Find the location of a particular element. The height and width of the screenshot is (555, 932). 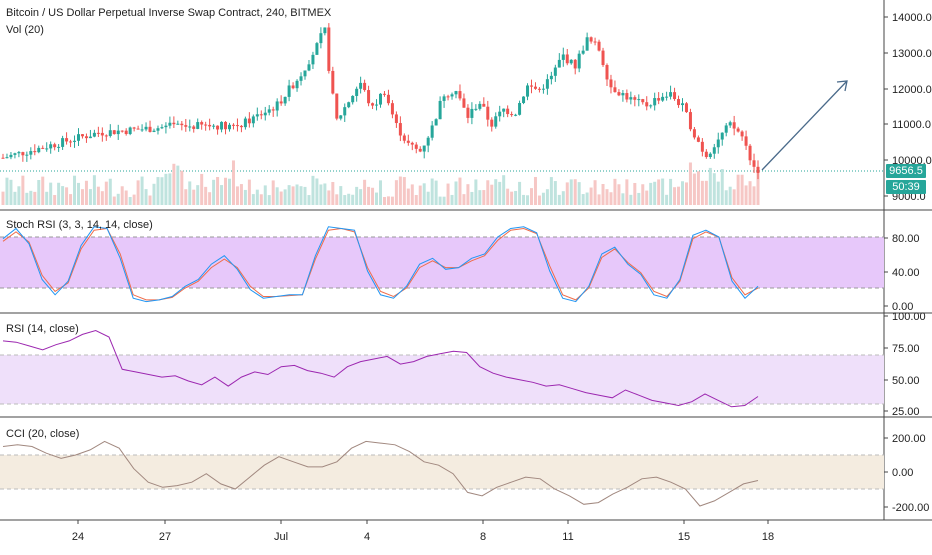

rsi-band is located at coordinates (442, 379).